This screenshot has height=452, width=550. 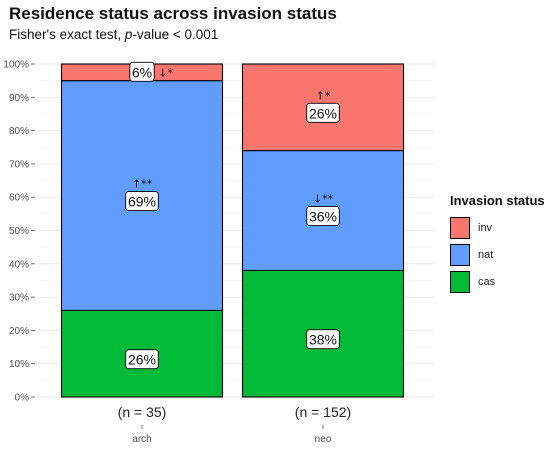 I want to click on data-label-arch-inv: 6%, so click(x=142, y=72).